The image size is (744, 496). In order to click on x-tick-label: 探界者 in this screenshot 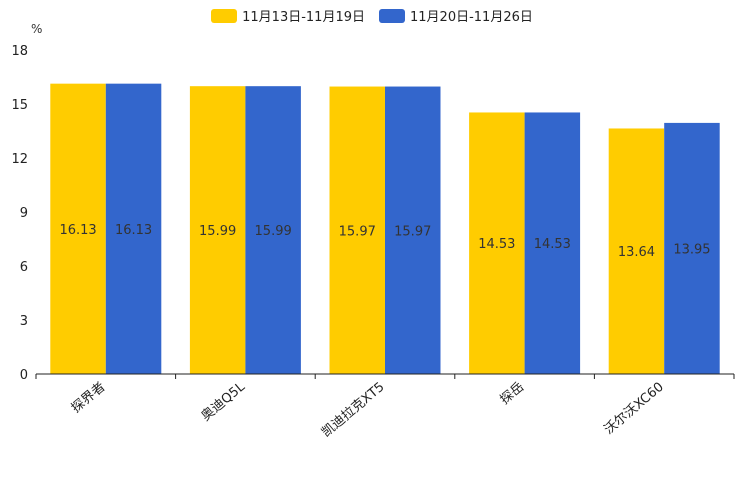, I will do `click(89, 398)`.